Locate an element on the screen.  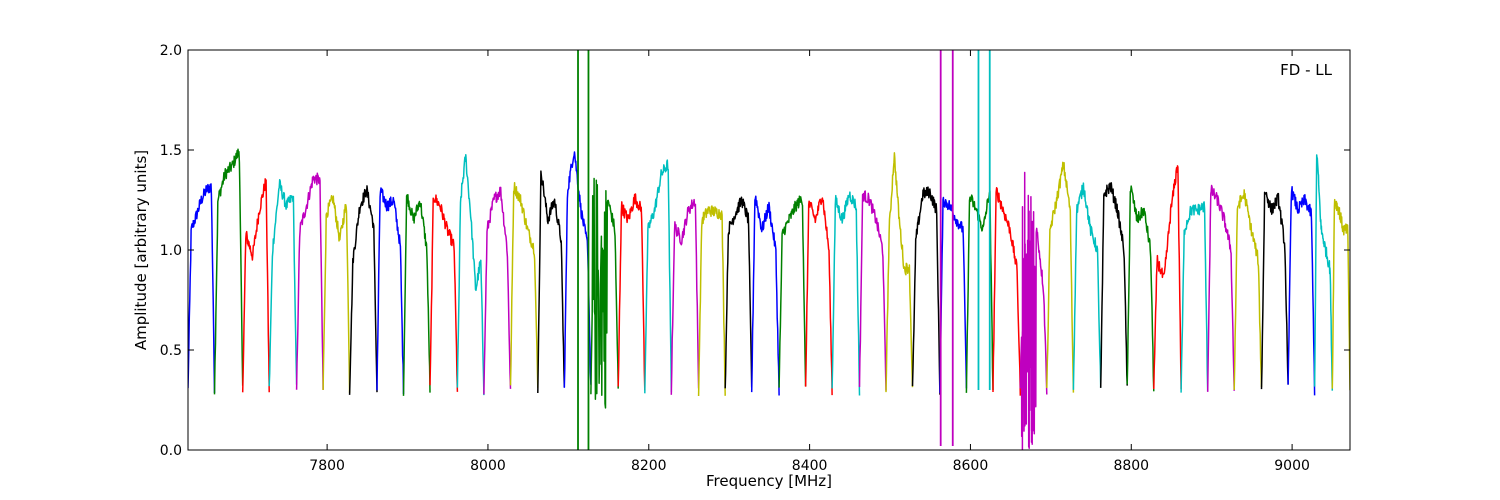
x-tick-label: 9000 is located at coordinates (1292, 466).